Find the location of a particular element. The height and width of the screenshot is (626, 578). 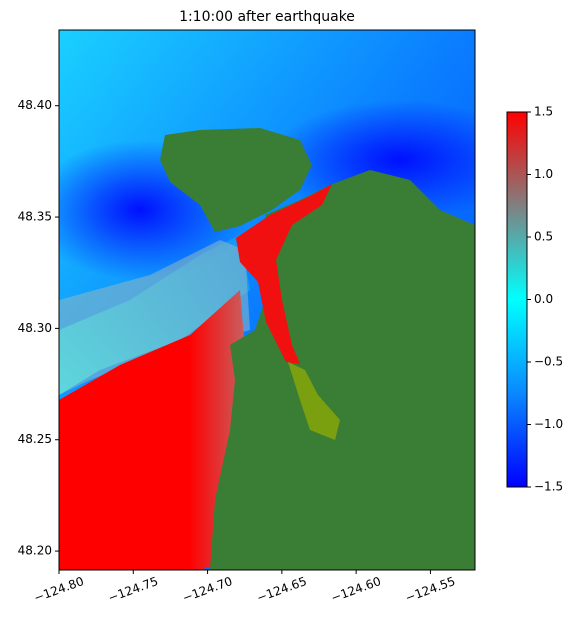

colorbar-tick-label: −1.0 is located at coordinates (548, 424).